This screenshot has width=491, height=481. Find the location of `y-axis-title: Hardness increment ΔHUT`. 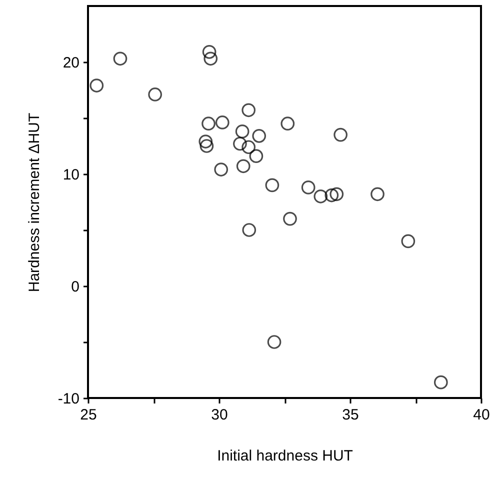

y-axis-title: Hardness increment ΔHUT is located at coordinates (34, 202).